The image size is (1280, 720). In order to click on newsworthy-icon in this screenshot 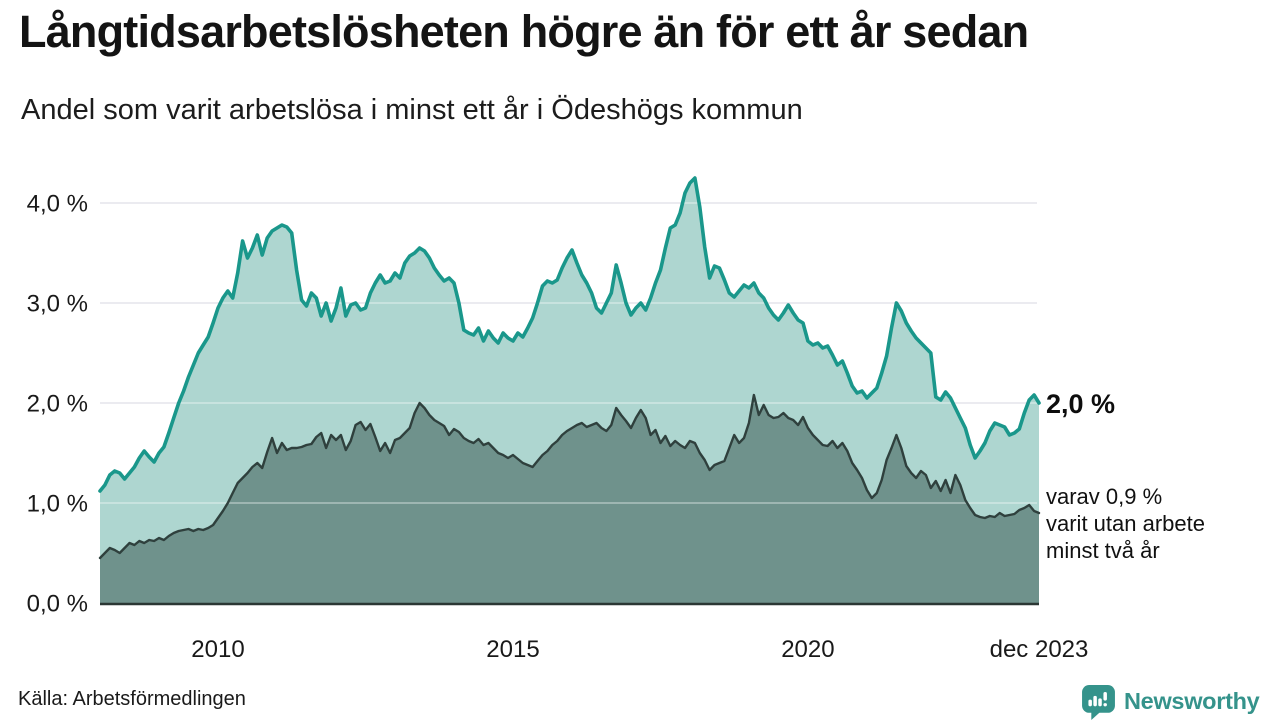, I will do `click(1098, 702)`.